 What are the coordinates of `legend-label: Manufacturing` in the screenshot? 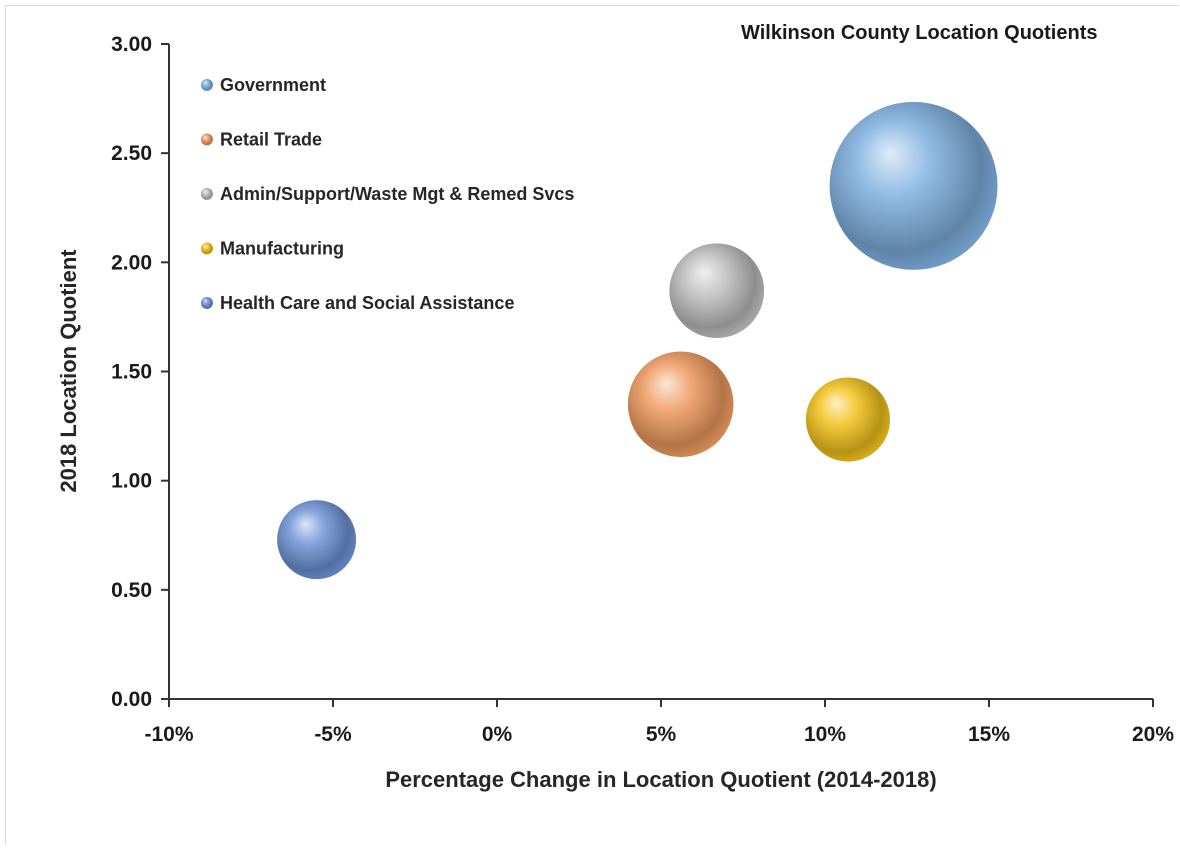 It's located at (282, 249).